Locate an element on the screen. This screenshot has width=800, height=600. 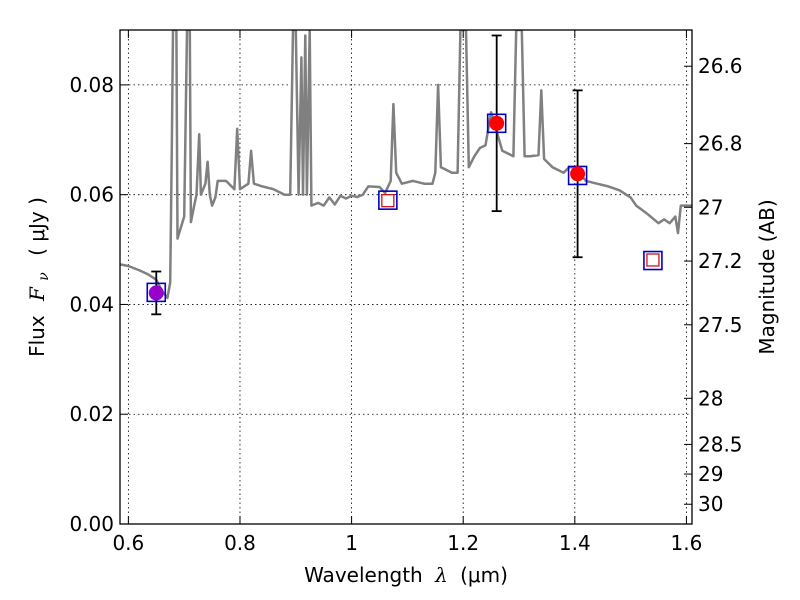
y-axis-title: Flux F ν ( μJy ) is located at coordinates (39, 277).